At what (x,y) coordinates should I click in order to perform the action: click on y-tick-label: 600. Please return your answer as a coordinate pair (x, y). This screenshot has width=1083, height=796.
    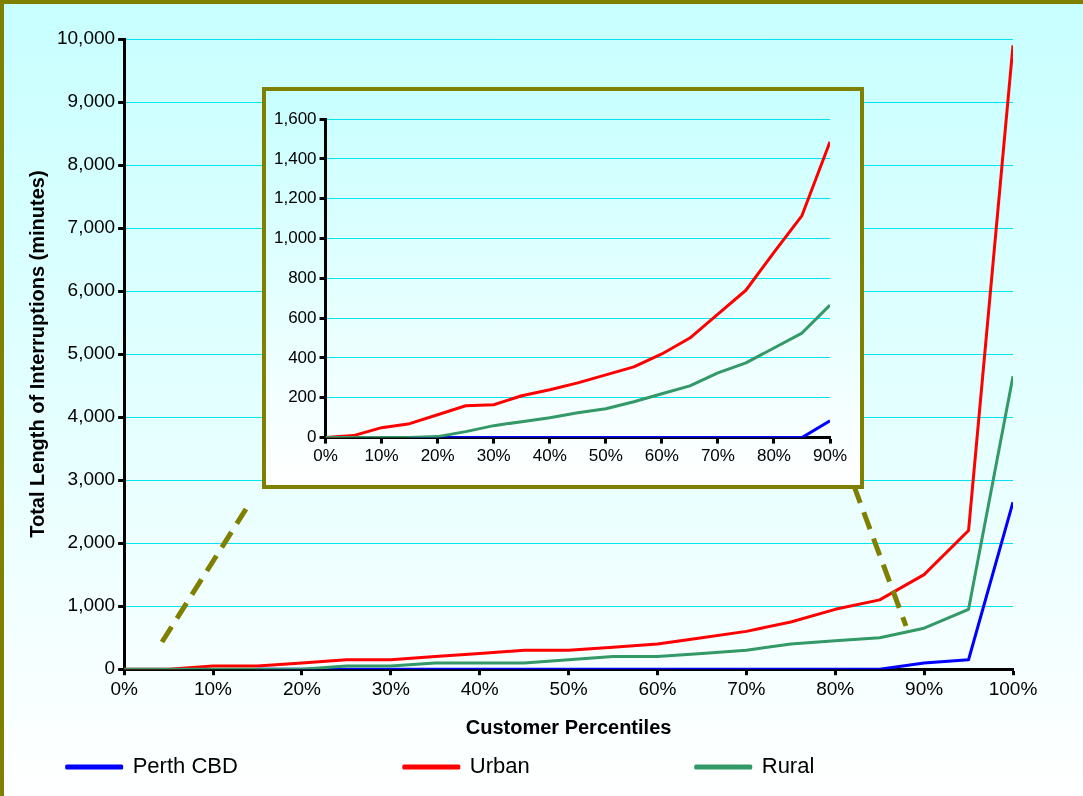
    Looking at the image, I should click on (302, 317).